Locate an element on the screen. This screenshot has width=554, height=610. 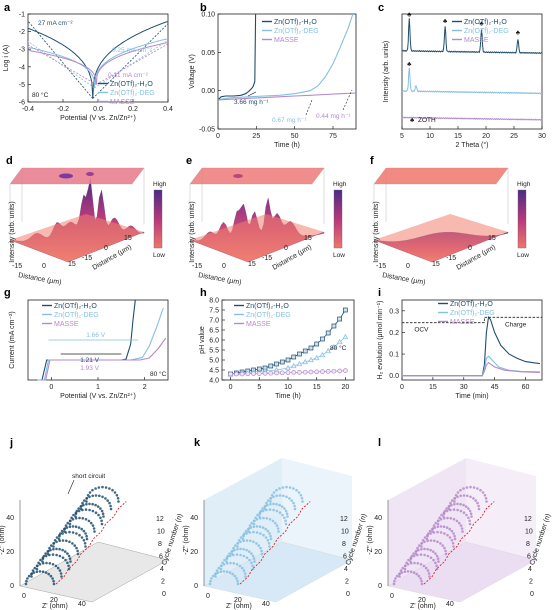
y-tick-label: 20 is located at coordinates (194, 552).